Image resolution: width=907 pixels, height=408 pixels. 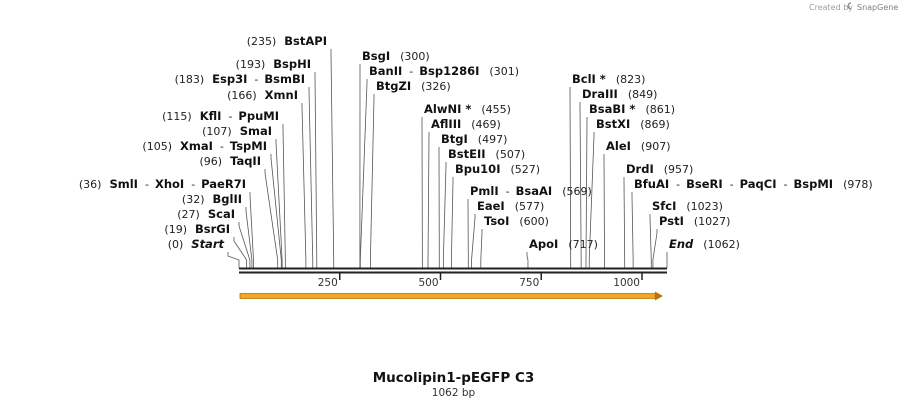 What do you see at coordinates (877, 7) in the screenshot?
I see `credit-brand: SnapGene` at bounding box center [877, 7].